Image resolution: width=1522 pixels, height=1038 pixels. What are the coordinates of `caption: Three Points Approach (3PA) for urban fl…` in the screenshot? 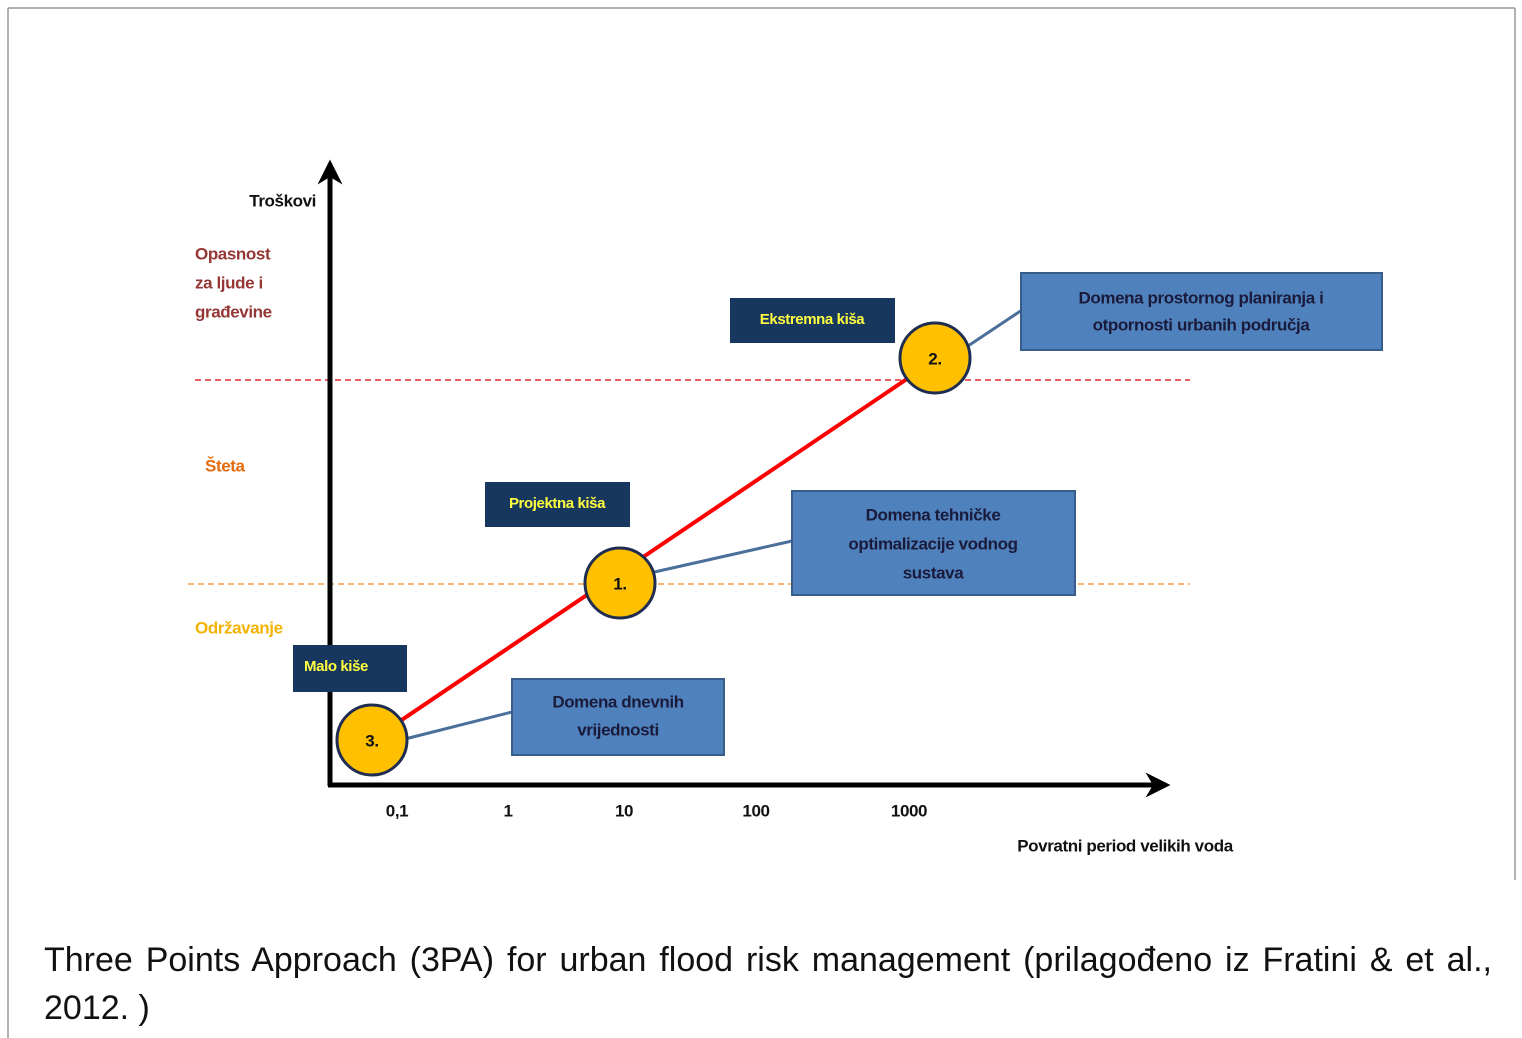 It's located at (768, 984).